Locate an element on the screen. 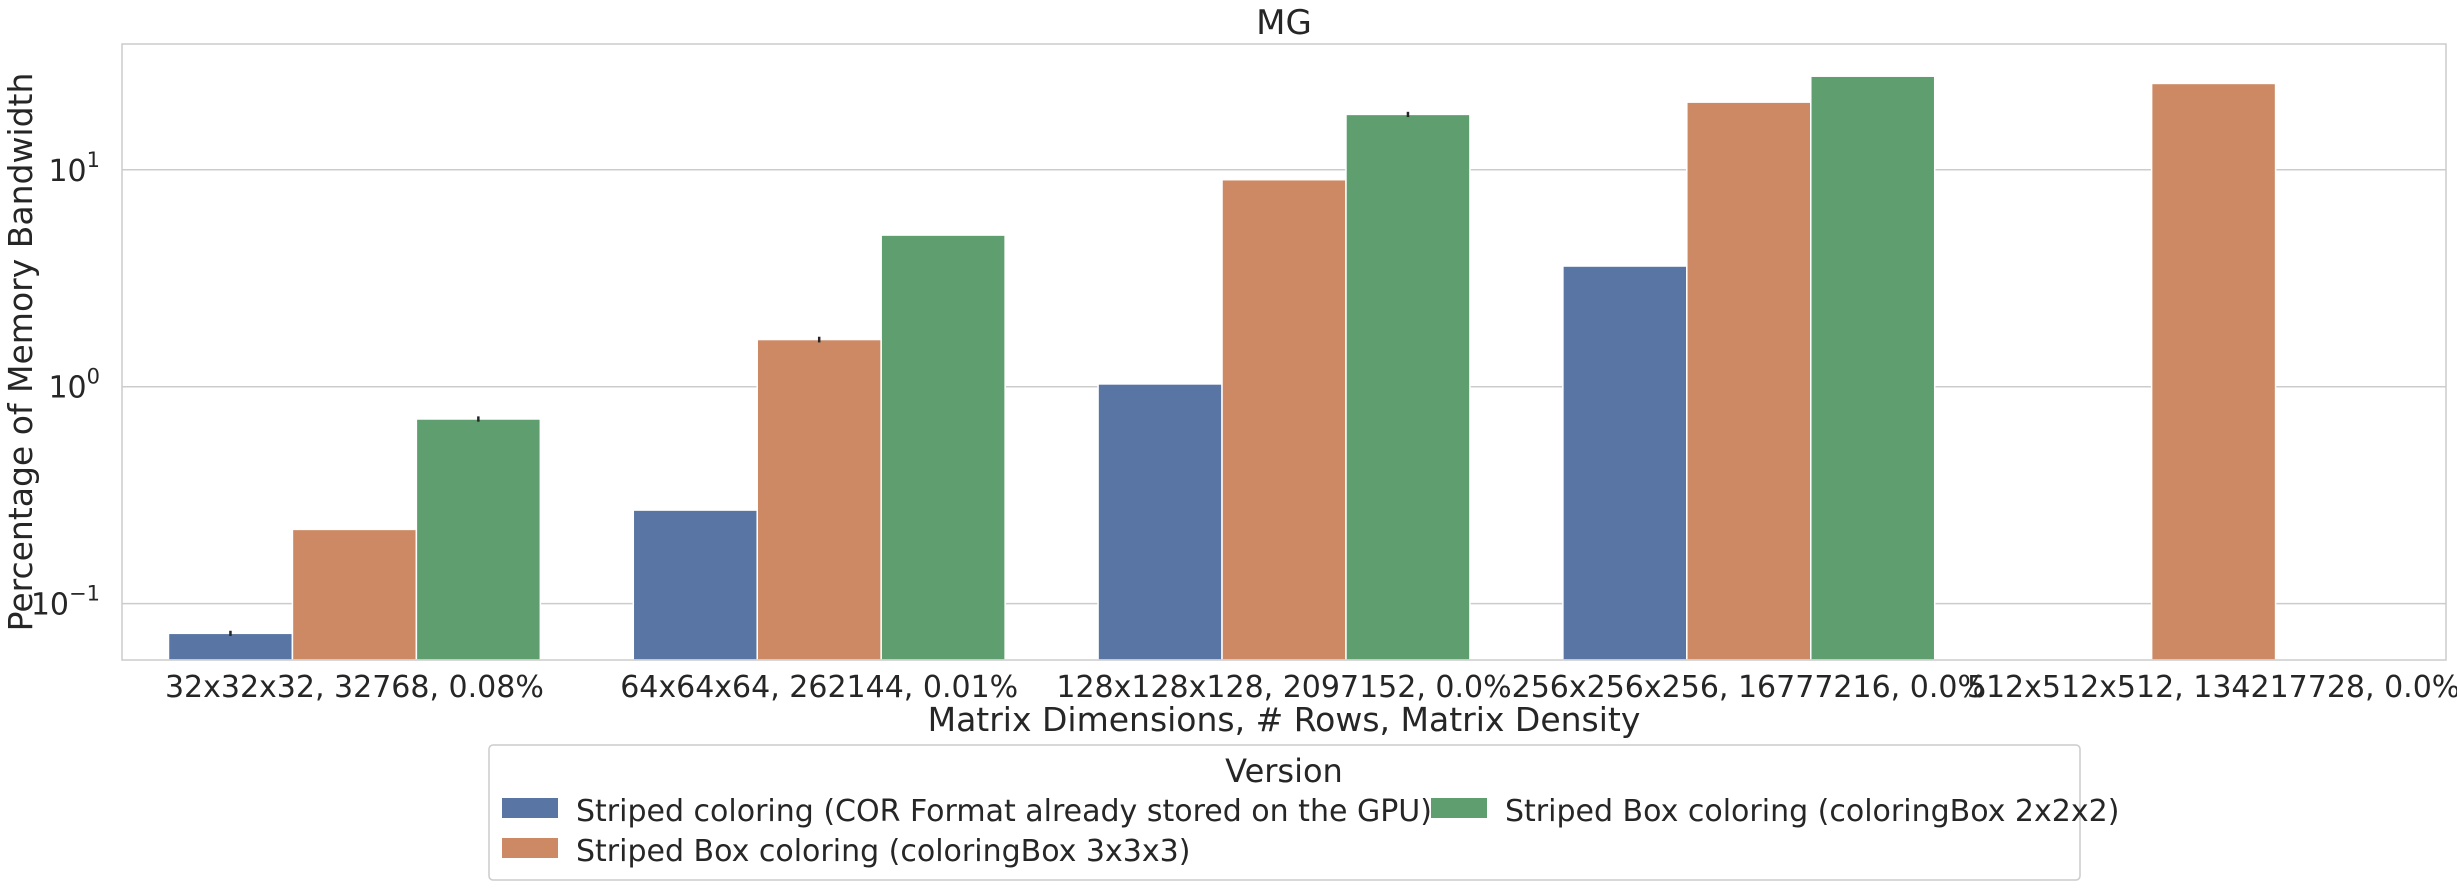  legend-item: Striped Box coloring (coloringBox 3x3x3) is located at coordinates (846, 851).